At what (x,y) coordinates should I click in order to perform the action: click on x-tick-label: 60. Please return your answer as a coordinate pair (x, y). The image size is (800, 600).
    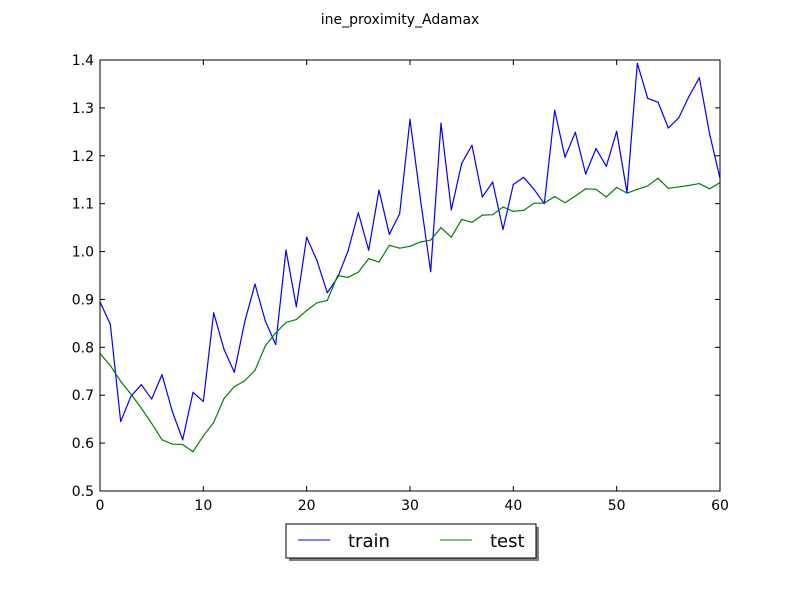
    Looking at the image, I should click on (720, 506).